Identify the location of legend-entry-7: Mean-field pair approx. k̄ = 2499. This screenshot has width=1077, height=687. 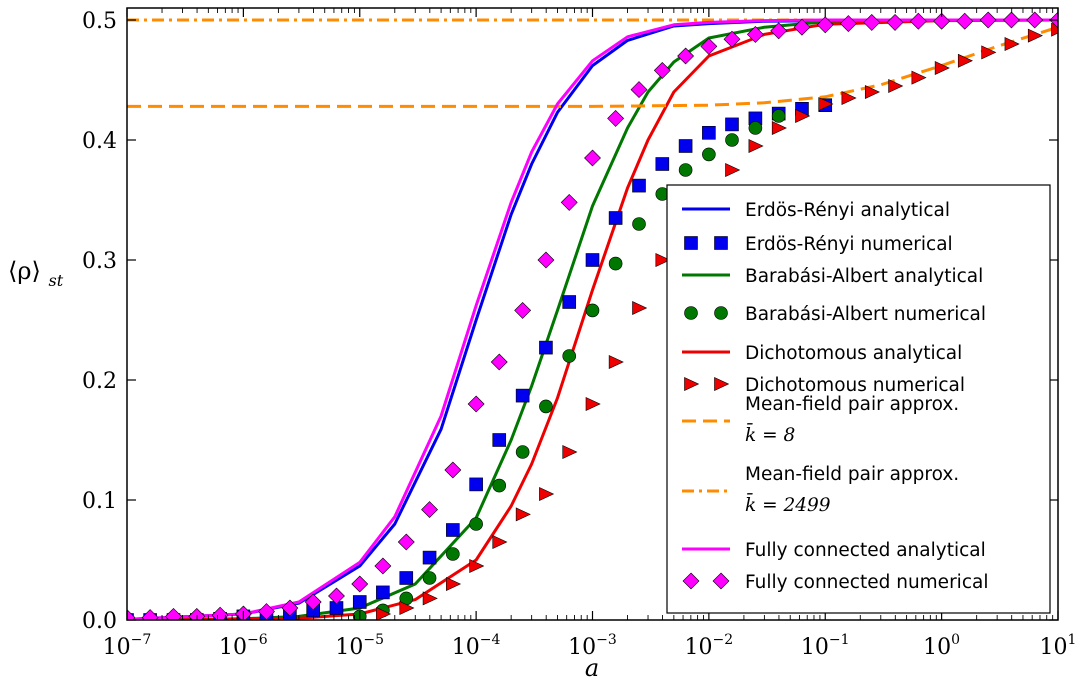
(820, 490).